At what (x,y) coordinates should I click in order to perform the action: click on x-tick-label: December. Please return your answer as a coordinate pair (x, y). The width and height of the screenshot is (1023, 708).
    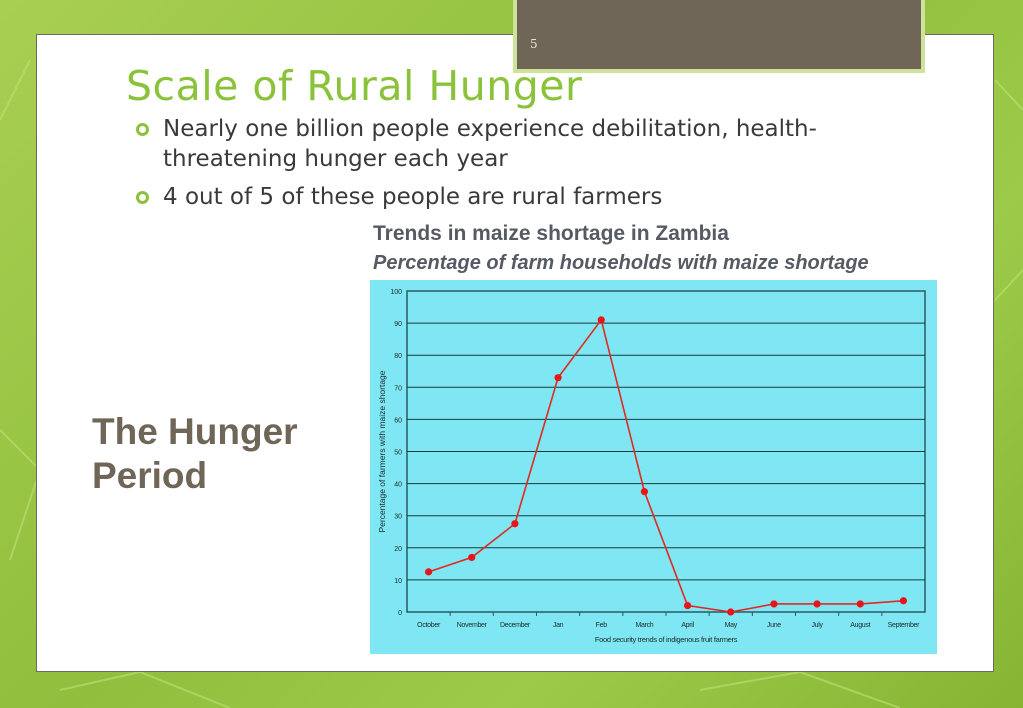
    Looking at the image, I should click on (515, 625).